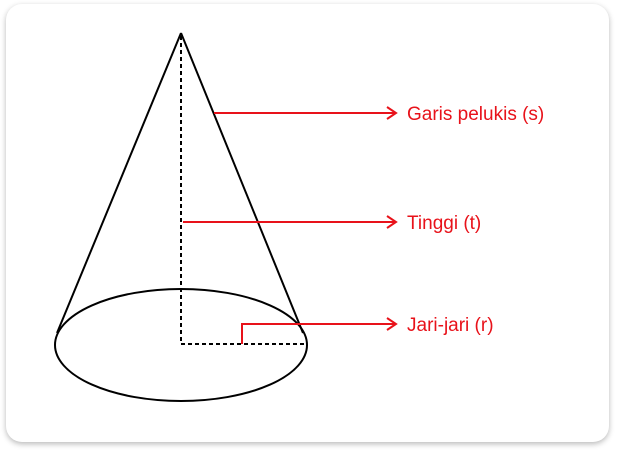  I want to click on radius-annotation, so click(319, 330).